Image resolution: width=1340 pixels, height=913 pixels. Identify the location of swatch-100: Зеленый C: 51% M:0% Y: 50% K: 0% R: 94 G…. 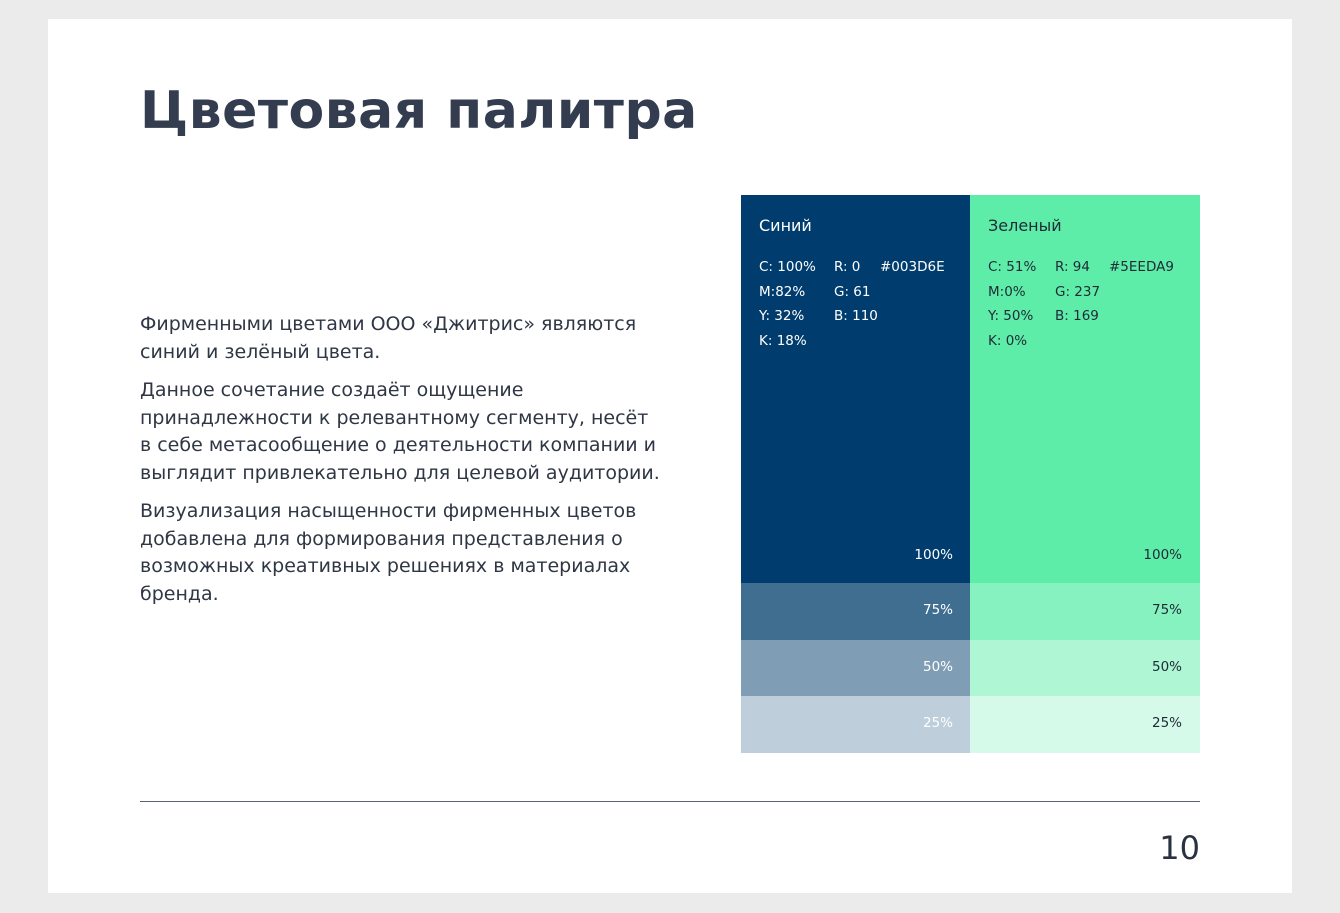
(1085, 389).